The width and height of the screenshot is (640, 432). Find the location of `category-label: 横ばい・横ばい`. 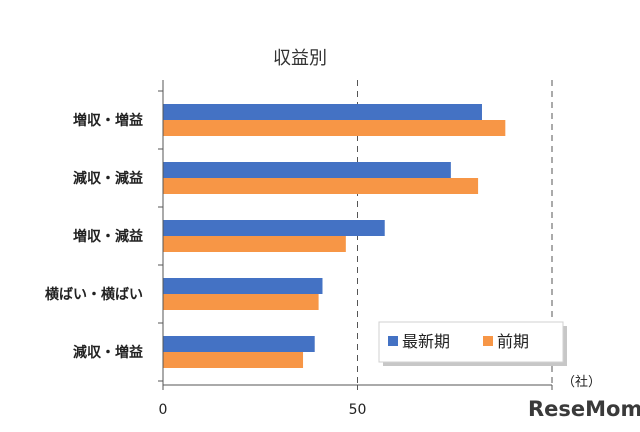

category-label: 横ばい・横ばい is located at coordinates (94, 294).